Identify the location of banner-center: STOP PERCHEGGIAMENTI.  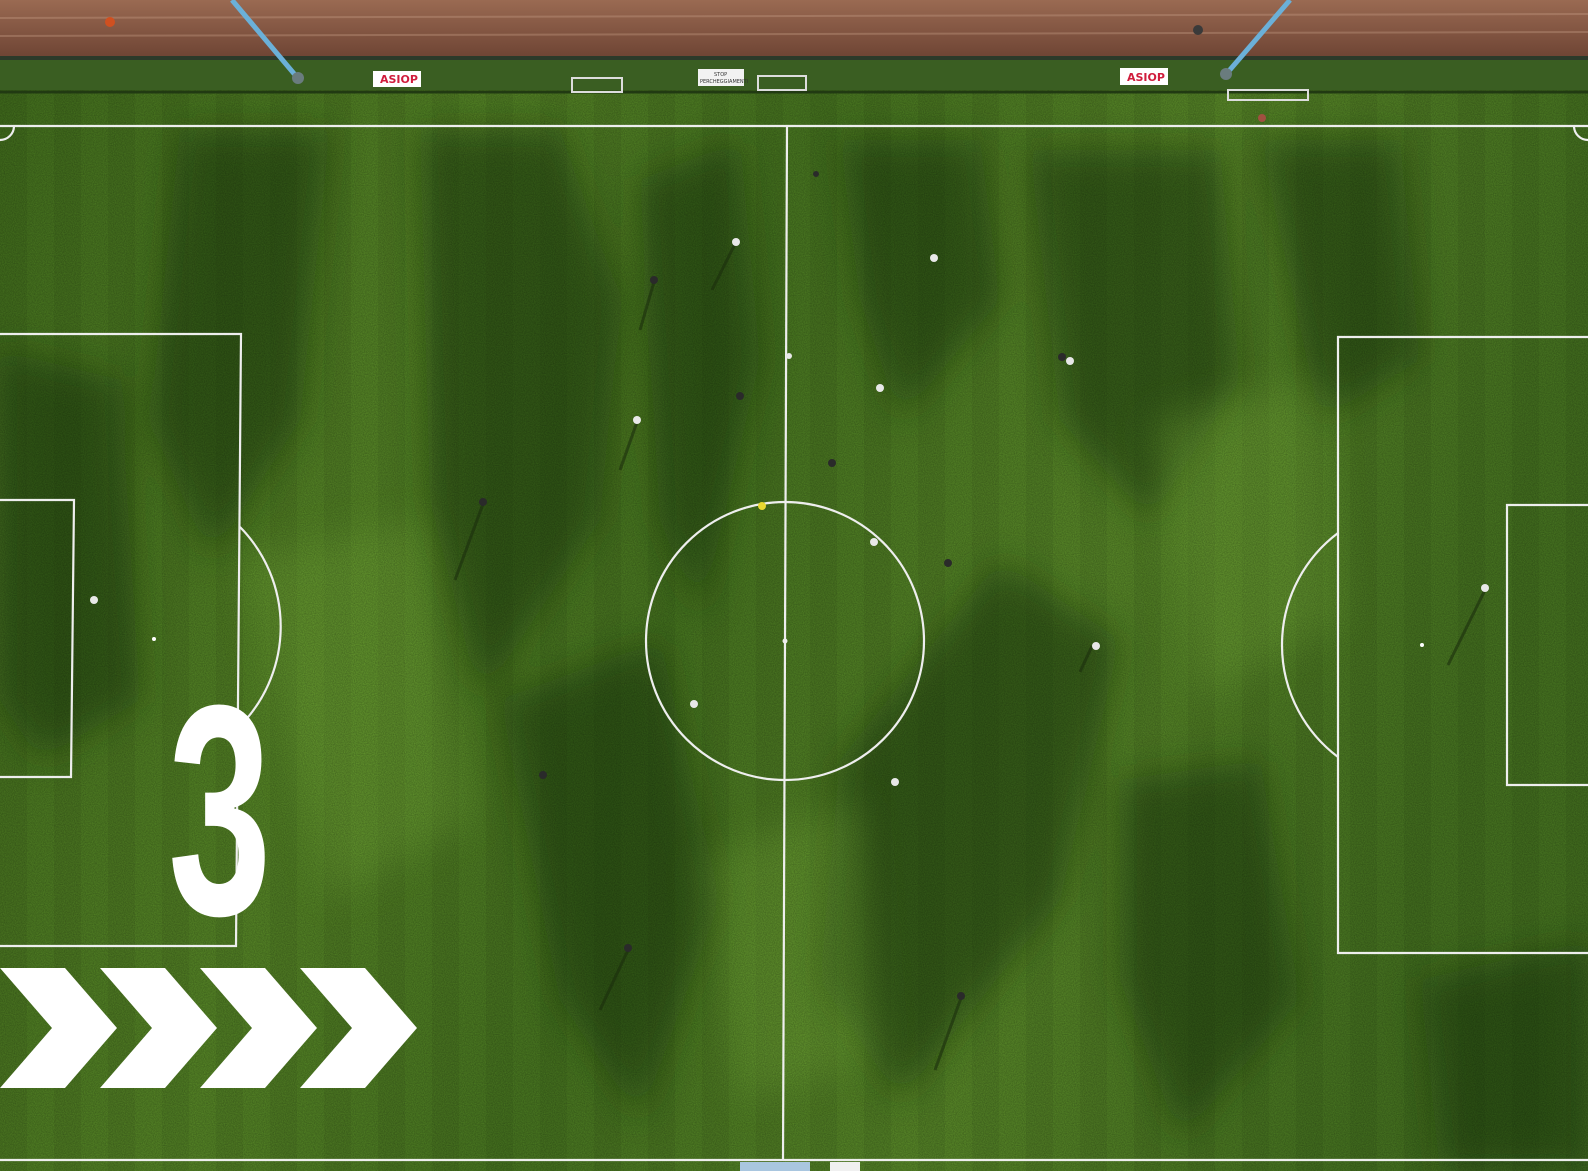
(723, 77).